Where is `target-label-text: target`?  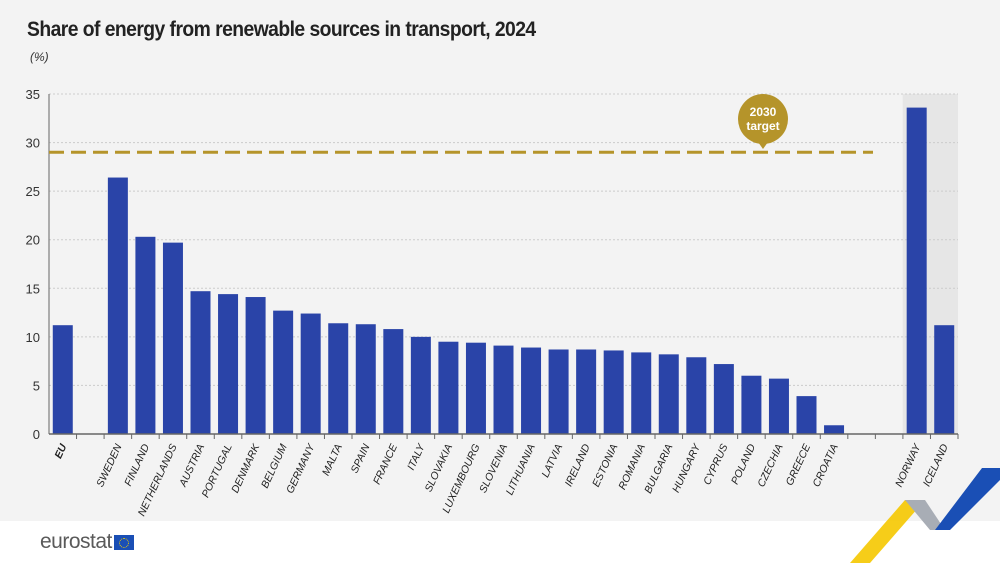 target-label-text: target is located at coordinates (762, 126).